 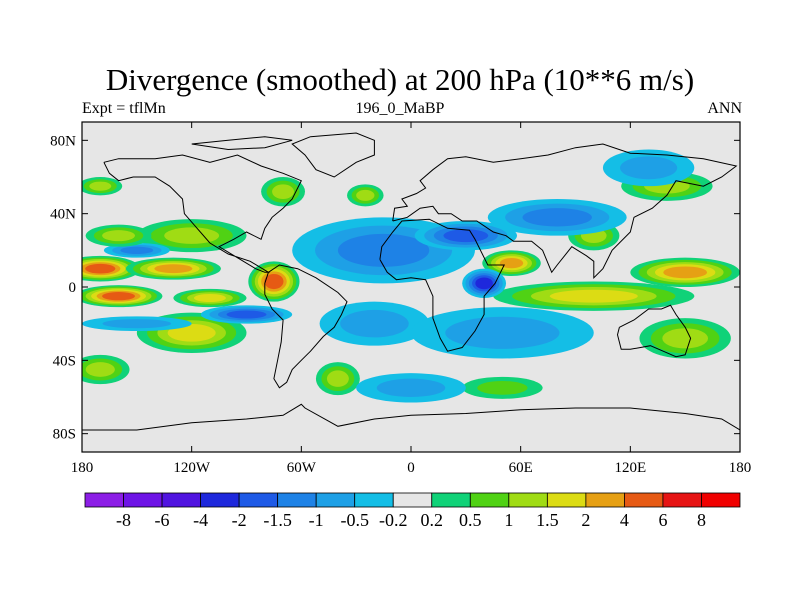 What do you see at coordinates (123, 520) in the screenshot?
I see `colorbar-label-0: -8` at bounding box center [123, 520].